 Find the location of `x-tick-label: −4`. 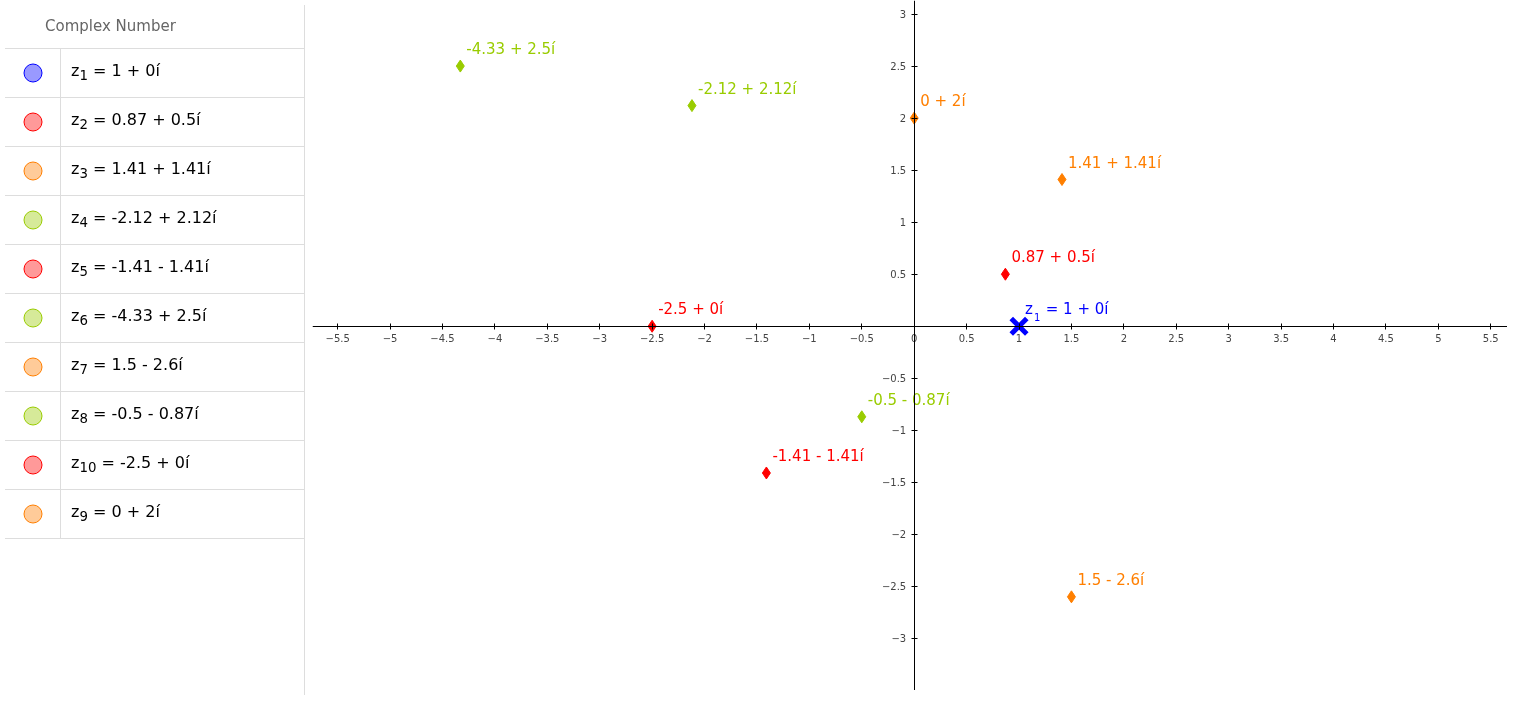

x-tick-label: −4 is located at coordinates (495, 339).